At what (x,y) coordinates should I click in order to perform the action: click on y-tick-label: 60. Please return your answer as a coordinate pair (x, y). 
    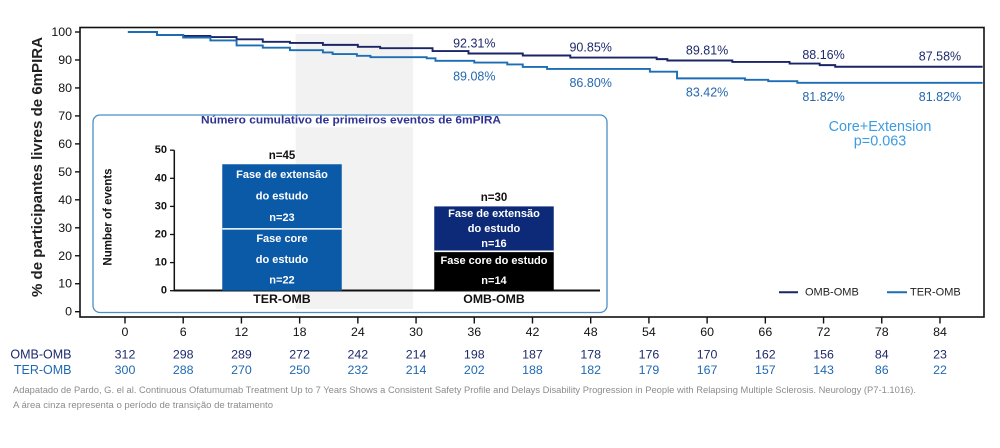
    Looking at the image, I should click on (65, 144).